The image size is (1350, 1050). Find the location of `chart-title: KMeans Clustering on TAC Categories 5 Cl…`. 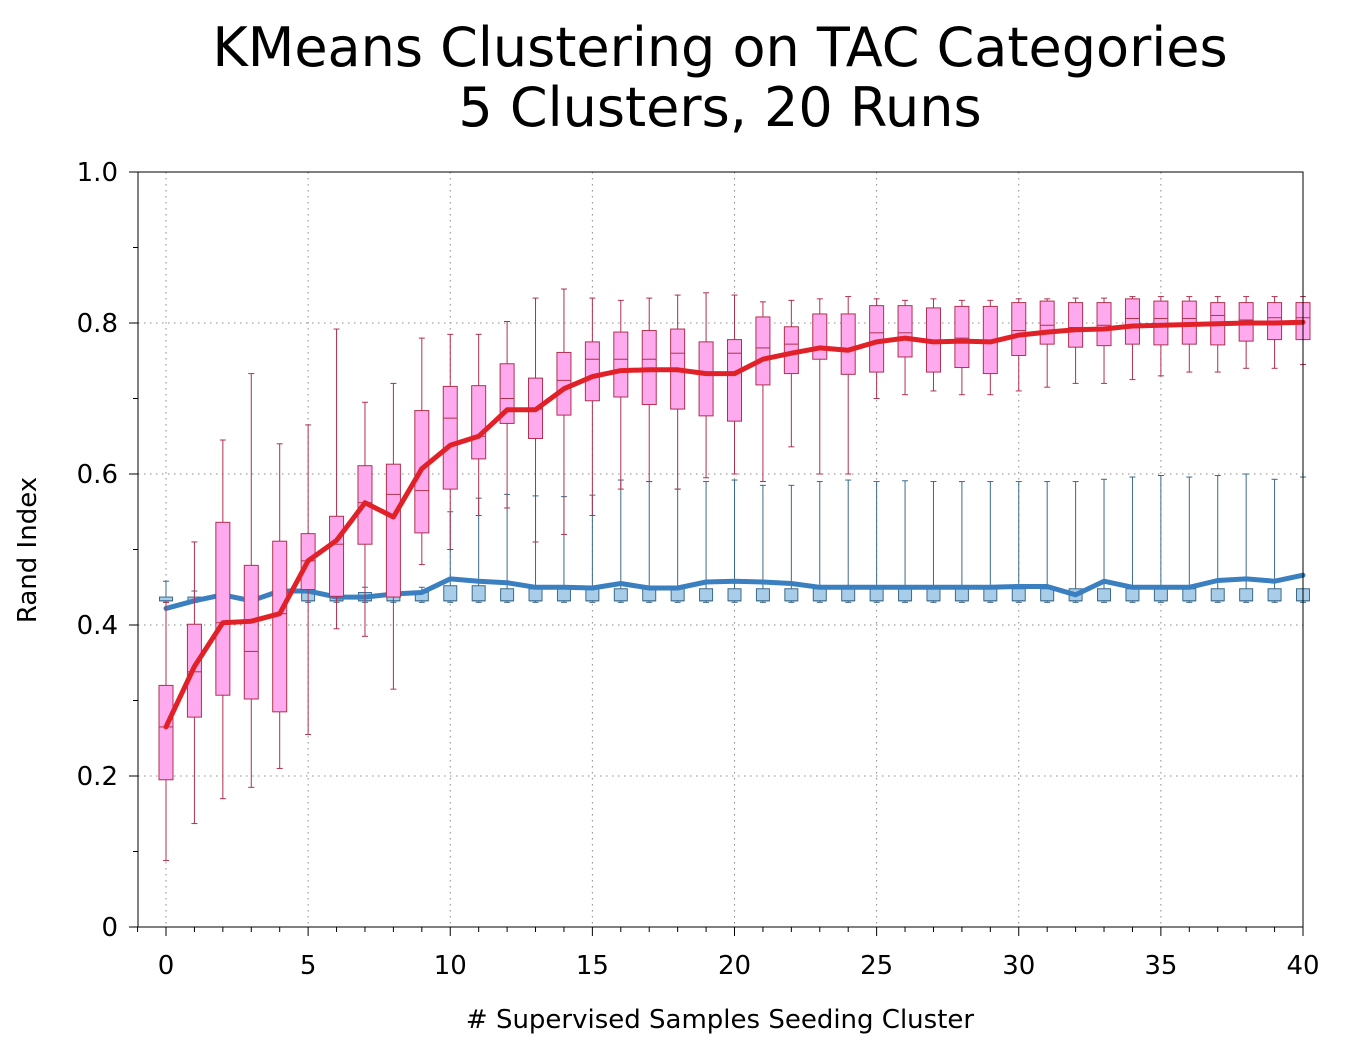

chart-title: KMeans Clustering on TAC Categories 5 Cl… is located at coordinates (675, 78).